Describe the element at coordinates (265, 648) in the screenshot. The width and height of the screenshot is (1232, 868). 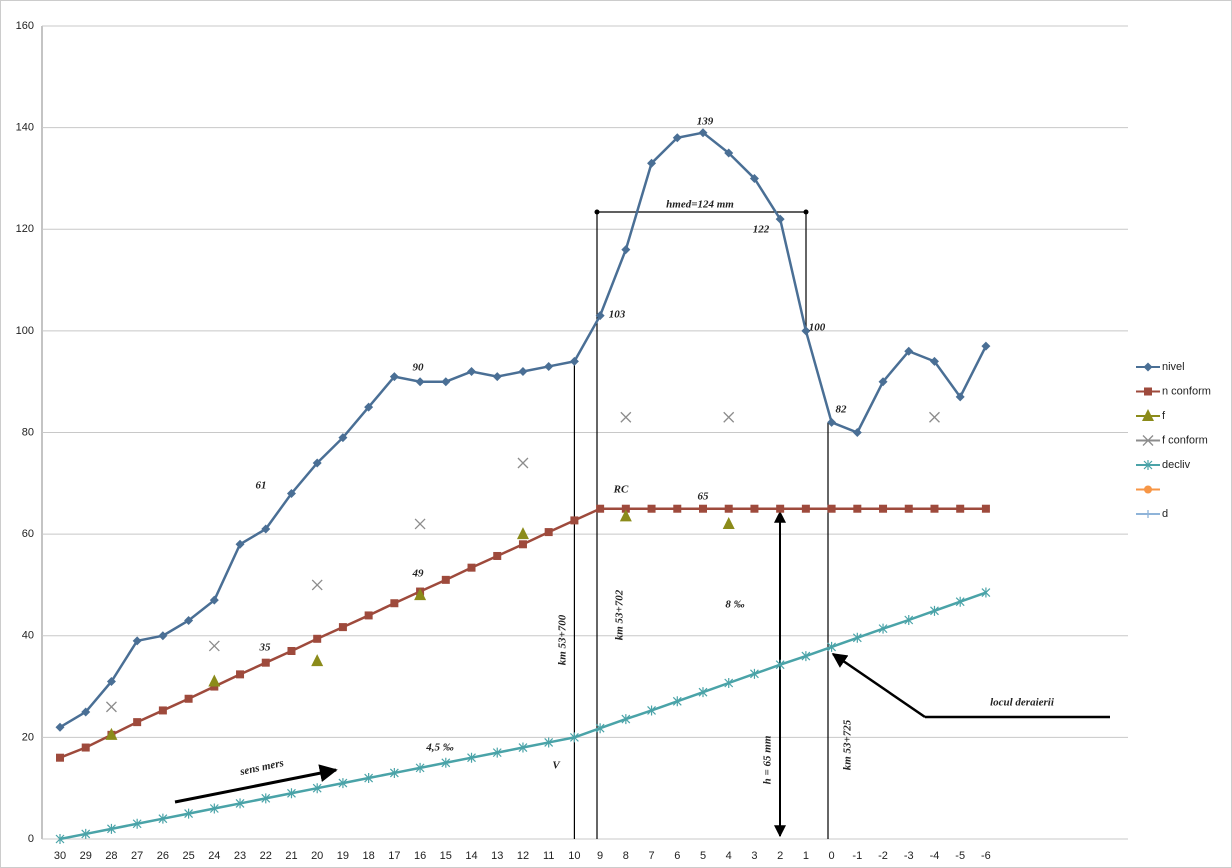
I see `annotation: 35` at that location.